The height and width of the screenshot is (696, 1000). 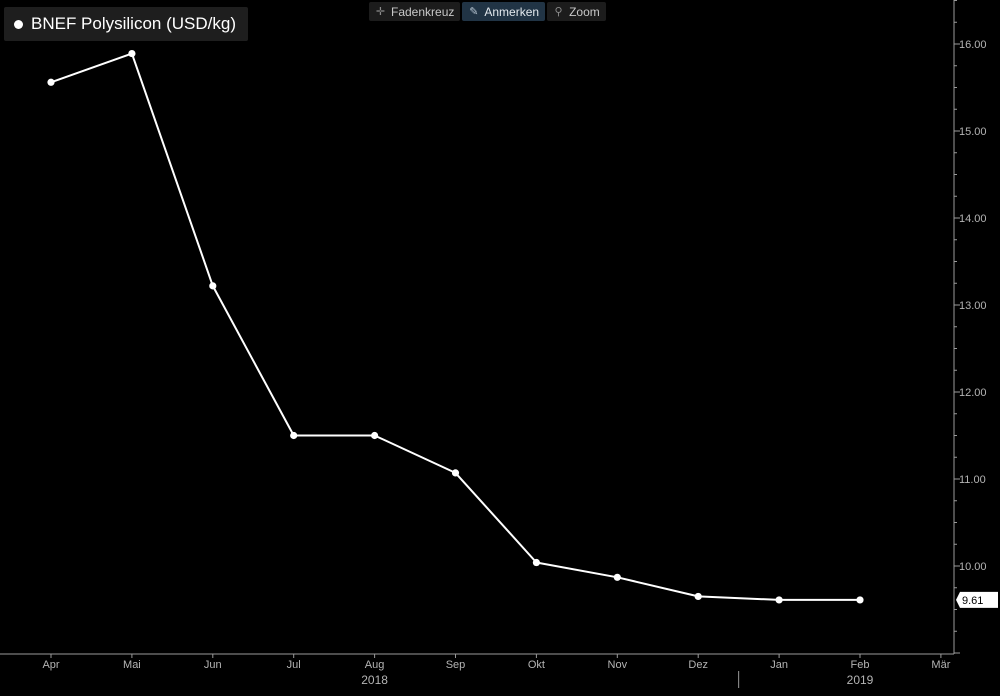 What do you see at coordinates (860, 680) in the screenshot?
I see `year-label: 2019` at bounding box center [860, 680].